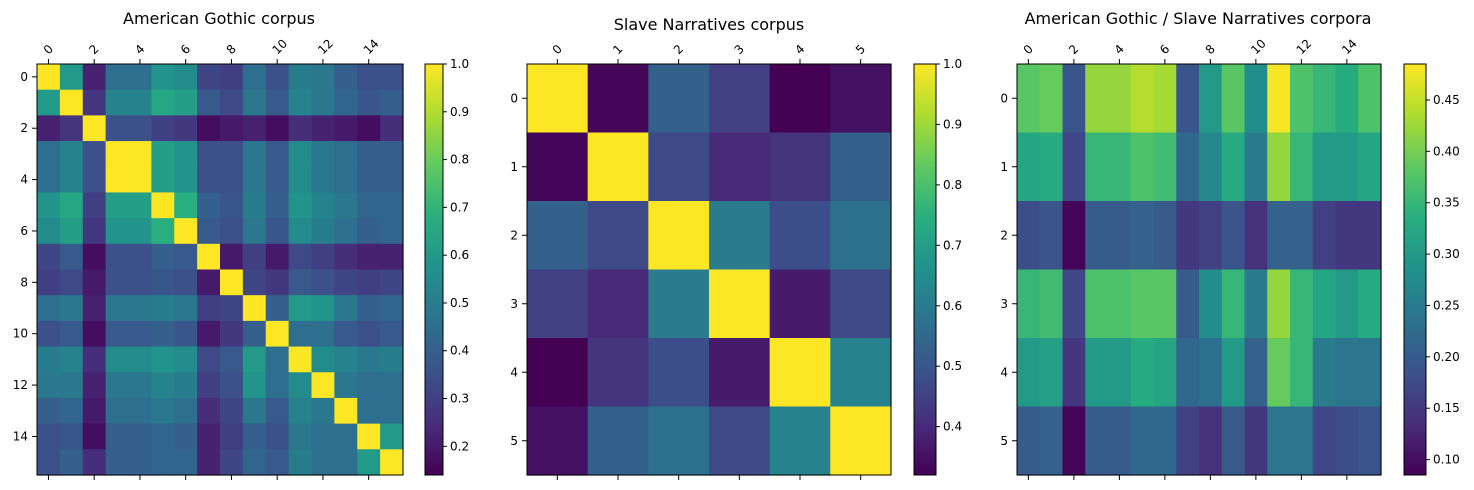  Describe the element at coordinates (219, 18) in the screenshot. I see `panel-title: American Gothic corpus` at that location.